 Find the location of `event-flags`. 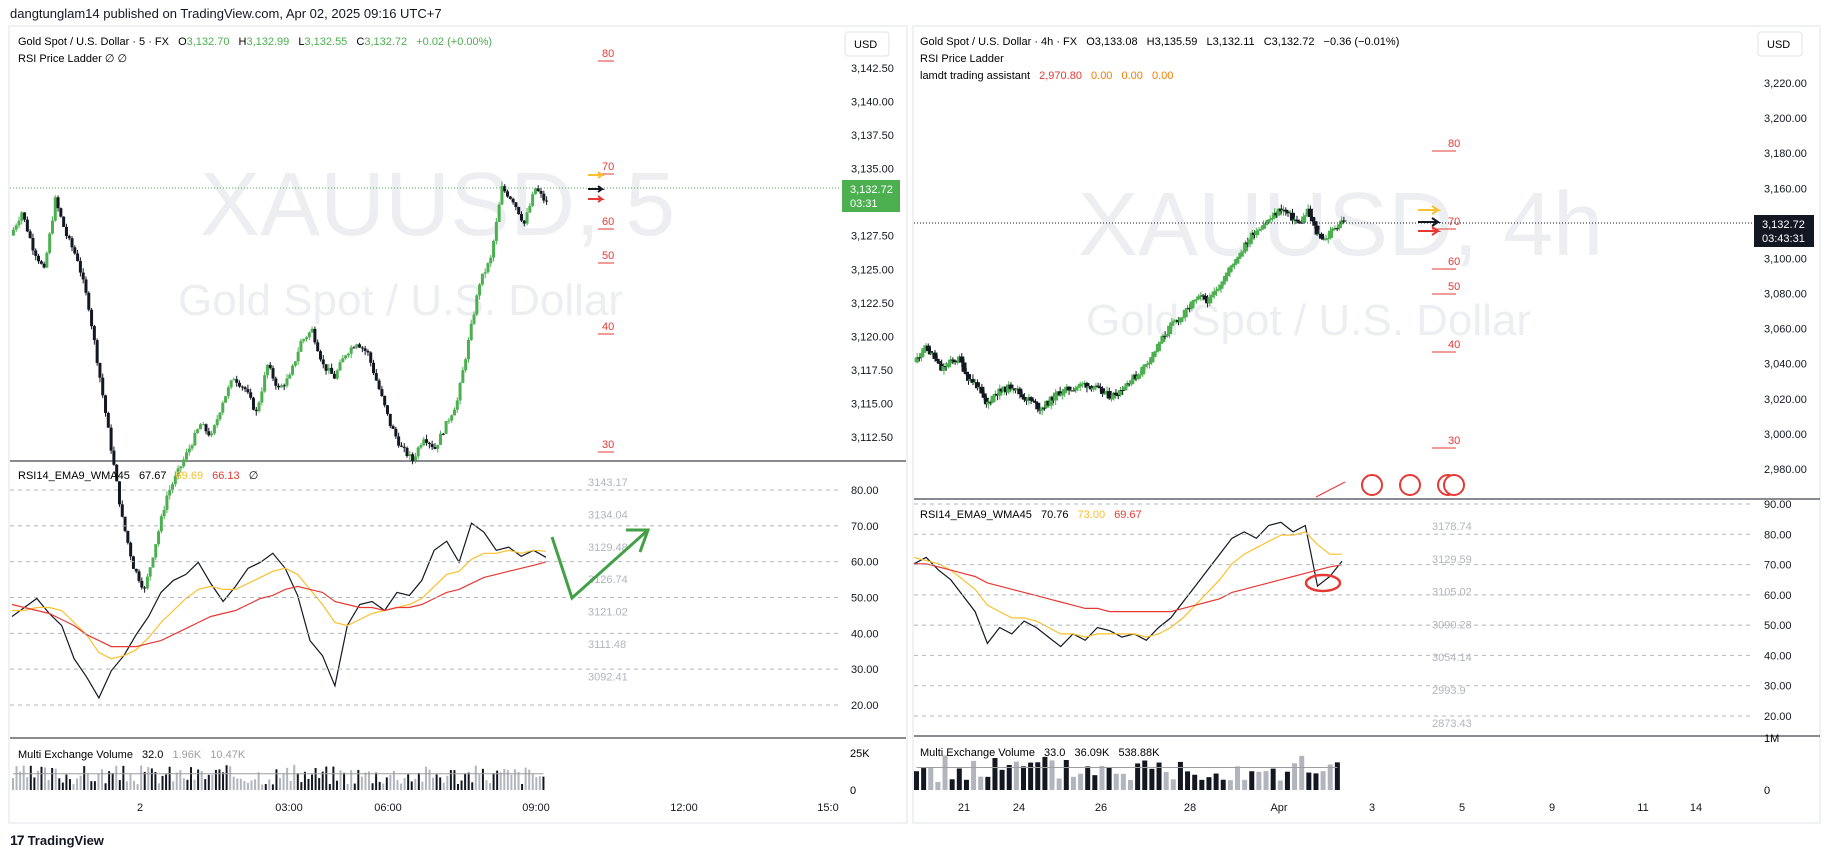

event-flags is located at coordinates (1413, 485).